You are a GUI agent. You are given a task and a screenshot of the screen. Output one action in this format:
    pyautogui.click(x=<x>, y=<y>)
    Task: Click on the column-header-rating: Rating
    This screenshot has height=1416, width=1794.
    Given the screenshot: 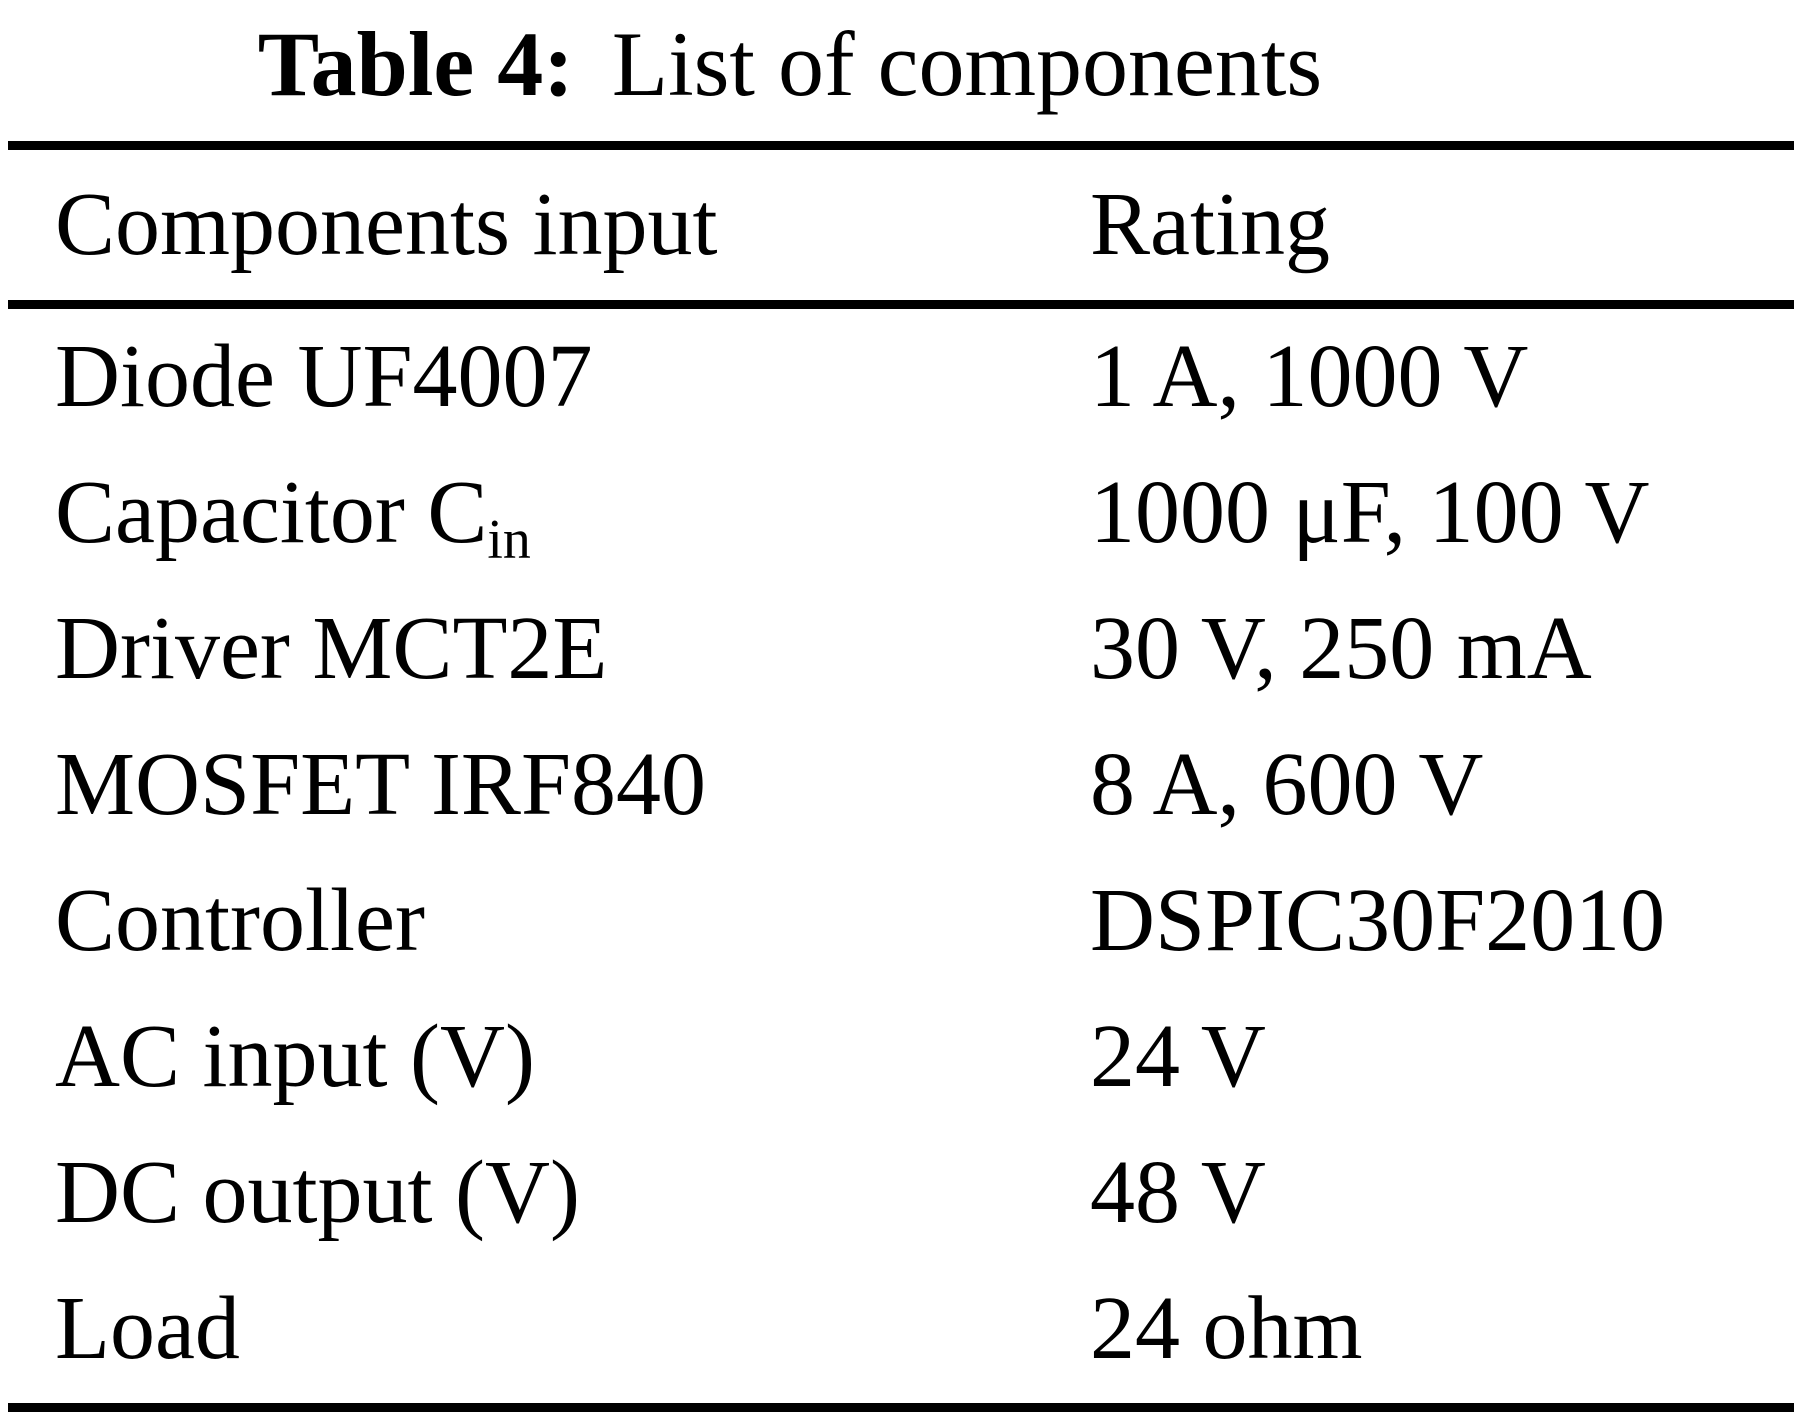 What is the action you would take?
    pyautogui.click(x=1210, y=224)
    